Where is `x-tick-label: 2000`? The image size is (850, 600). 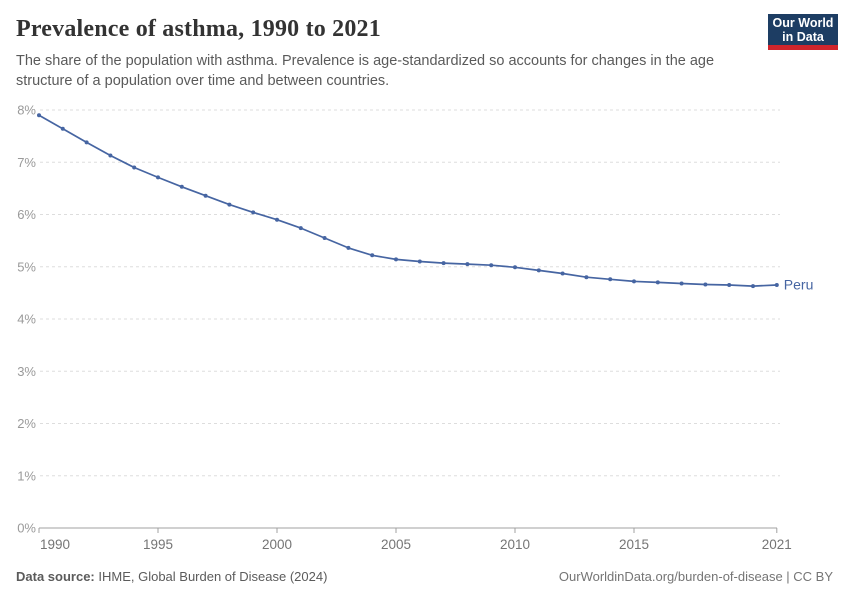 x-tick-label: 2000 is located at coordinates (277, 544).